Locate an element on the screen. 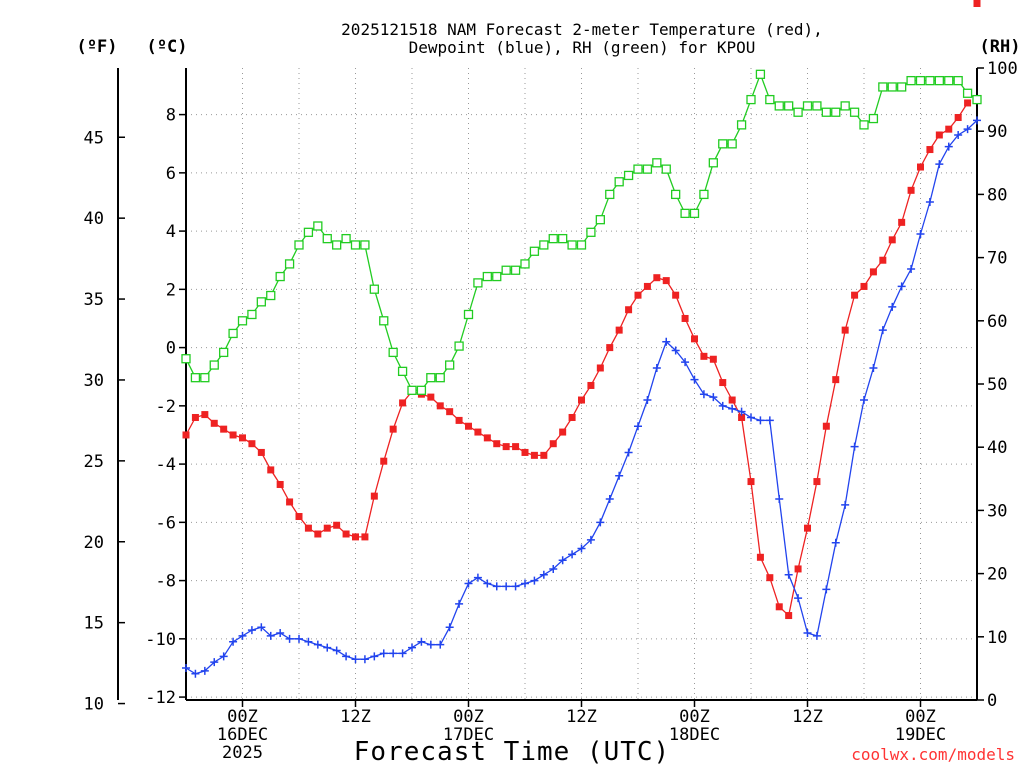 The width and height of the screenshot is (1024, 768). rh-tick-label: 50 is located at coordinates (997, 385).